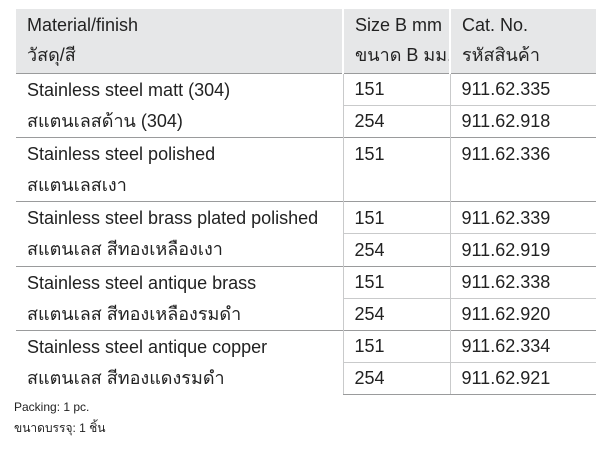 This screenshot has height=457, width=599. Describe the element at coordinates (402, 55) in the screenshot. I see `header-size-th: ขนาด B มม.` at that location.